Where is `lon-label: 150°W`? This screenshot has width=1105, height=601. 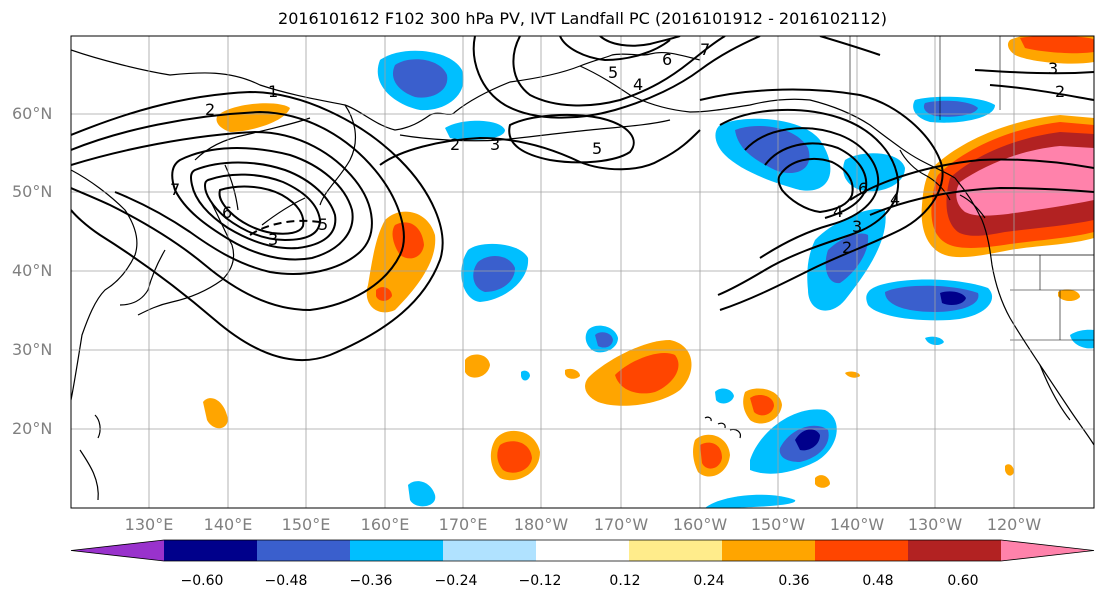 lon-label: 150°W is located at coordinates (778, 524).